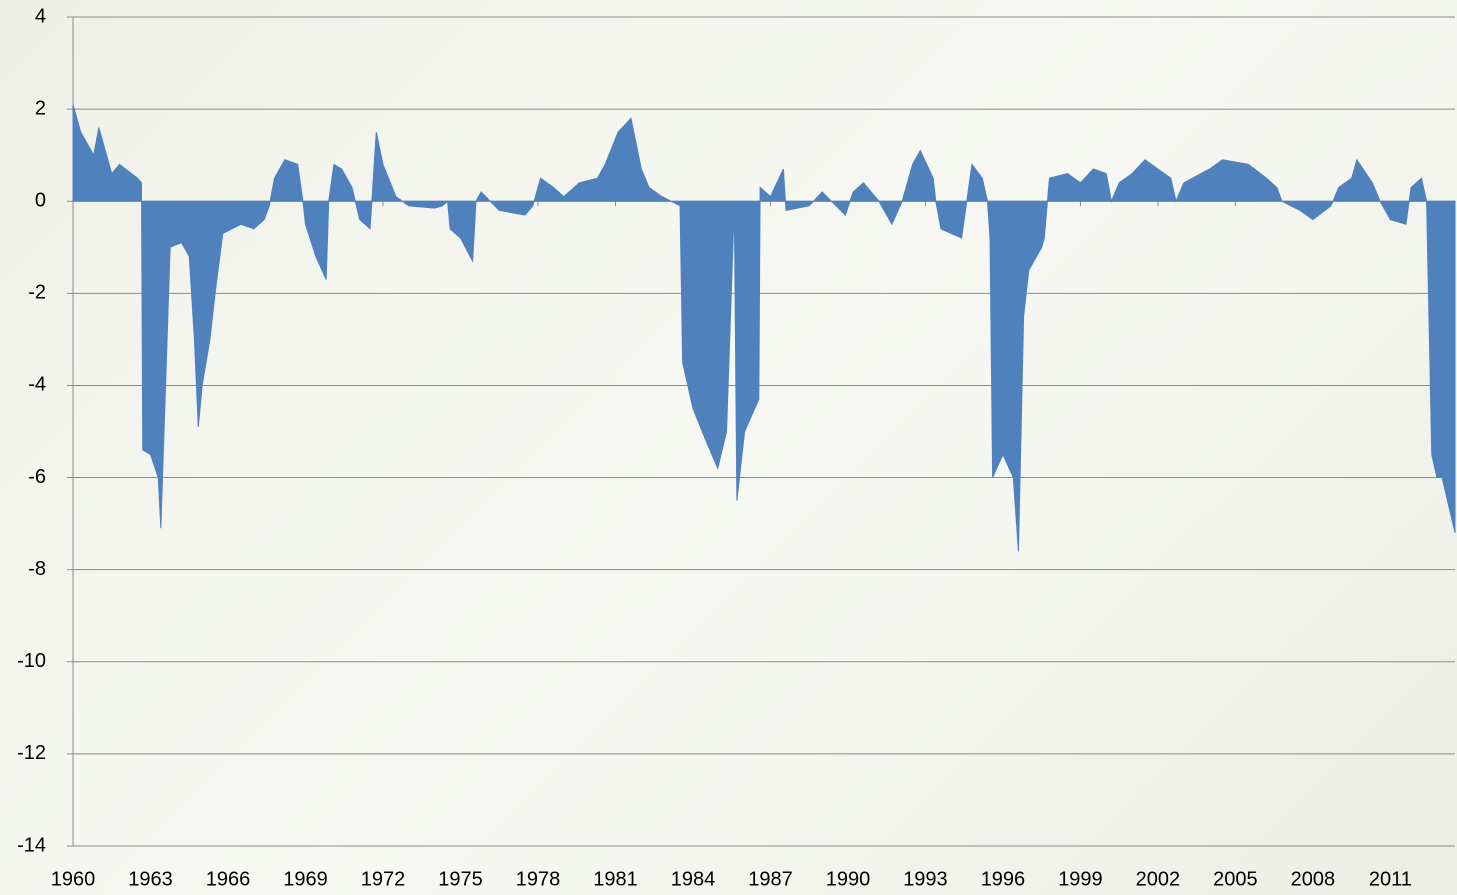  Describe the element at coordinates (1235, 879) in the screenshot. I see `x-tick-label: 2005` at that location.